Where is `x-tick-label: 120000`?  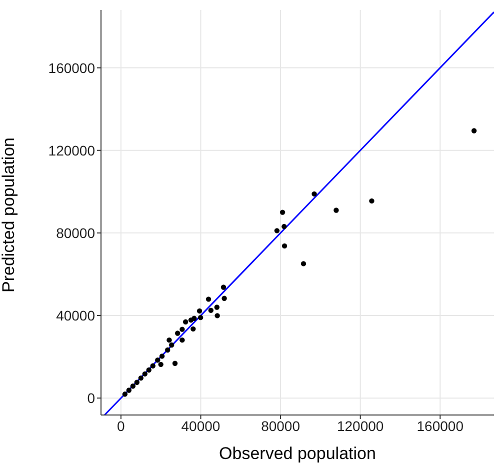 x-tick-label: 120000 is located at coordinates (360, 426).